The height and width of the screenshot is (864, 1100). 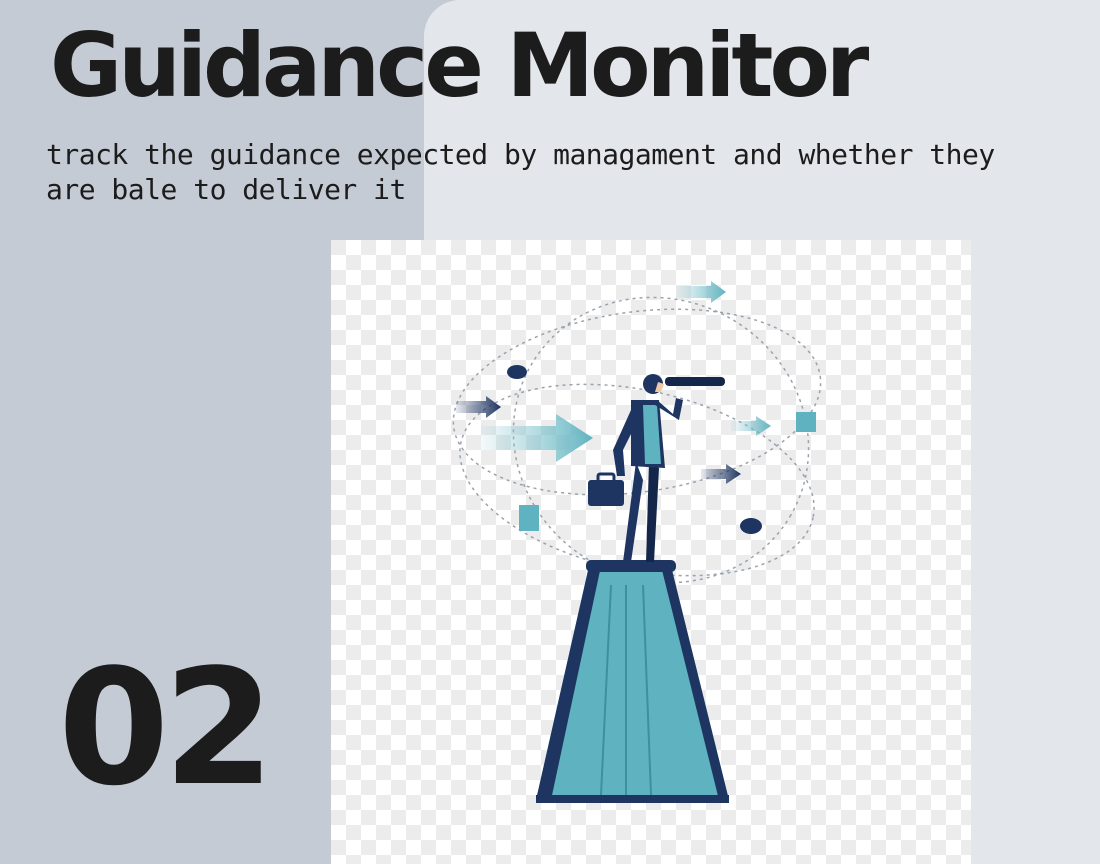 I want to click on floating-shapes, so click(x=636, y=407).